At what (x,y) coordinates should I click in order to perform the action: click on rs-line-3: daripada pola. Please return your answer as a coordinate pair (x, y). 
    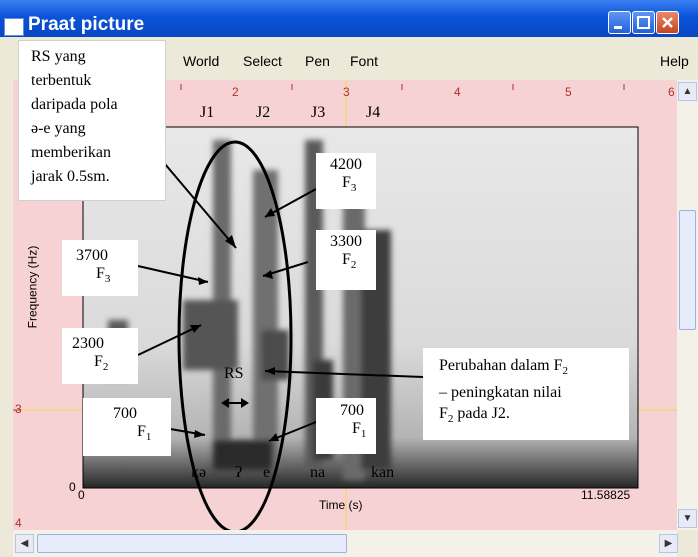
    Looking at the image, I should click on (74, 104).